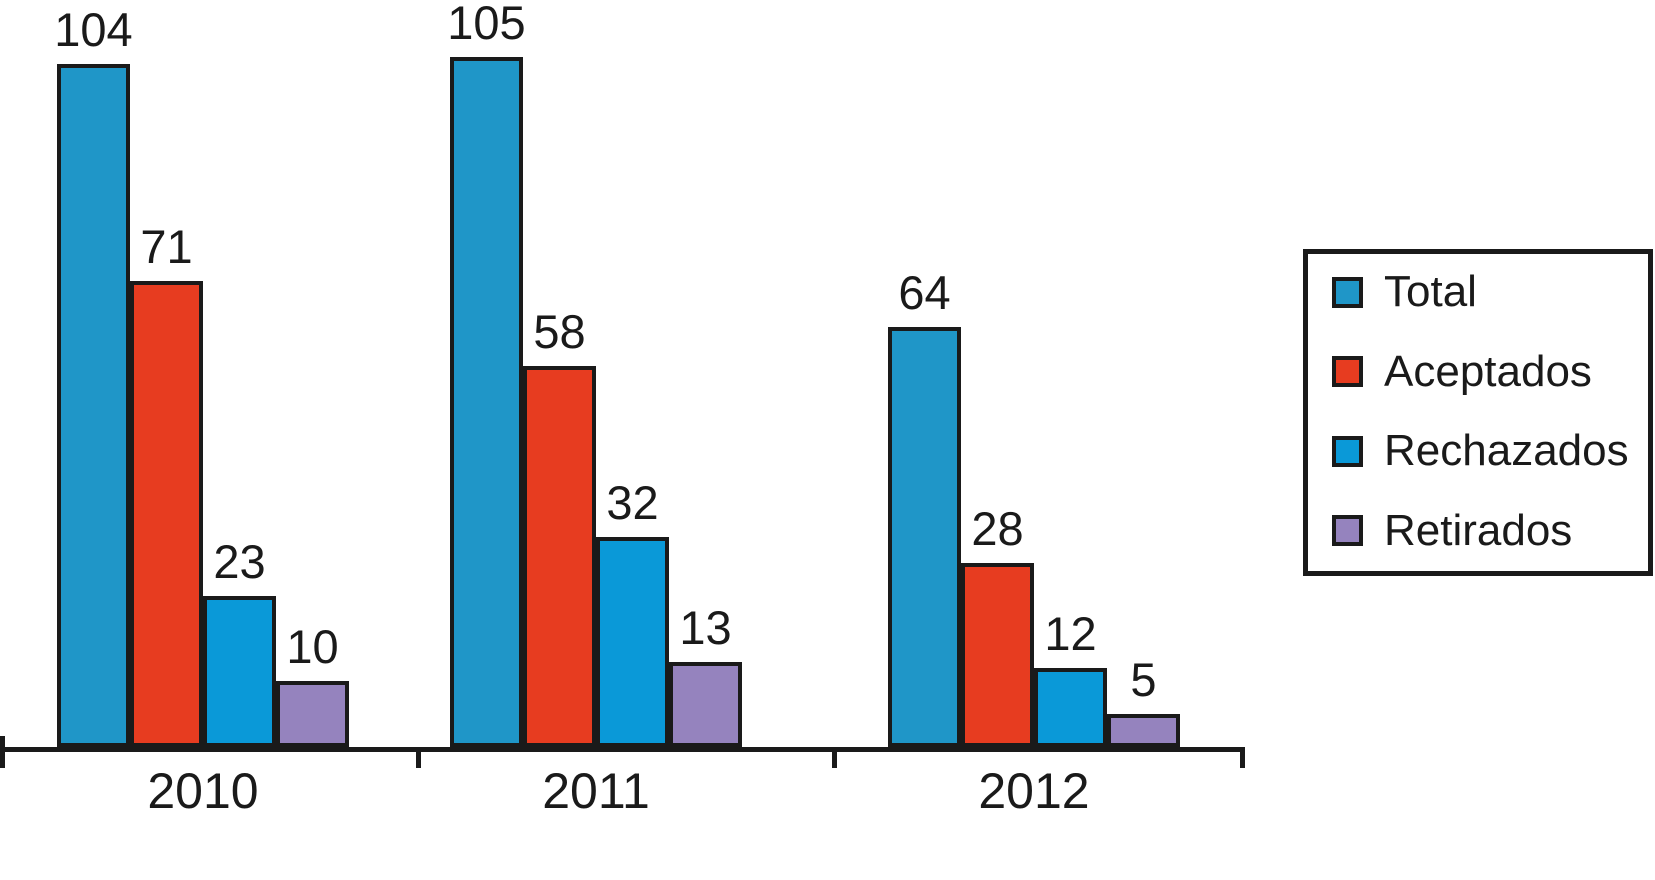  Describe the element at coordinates (632, 502) in the screenshot. I see `bar-value-label: 32` at that location.